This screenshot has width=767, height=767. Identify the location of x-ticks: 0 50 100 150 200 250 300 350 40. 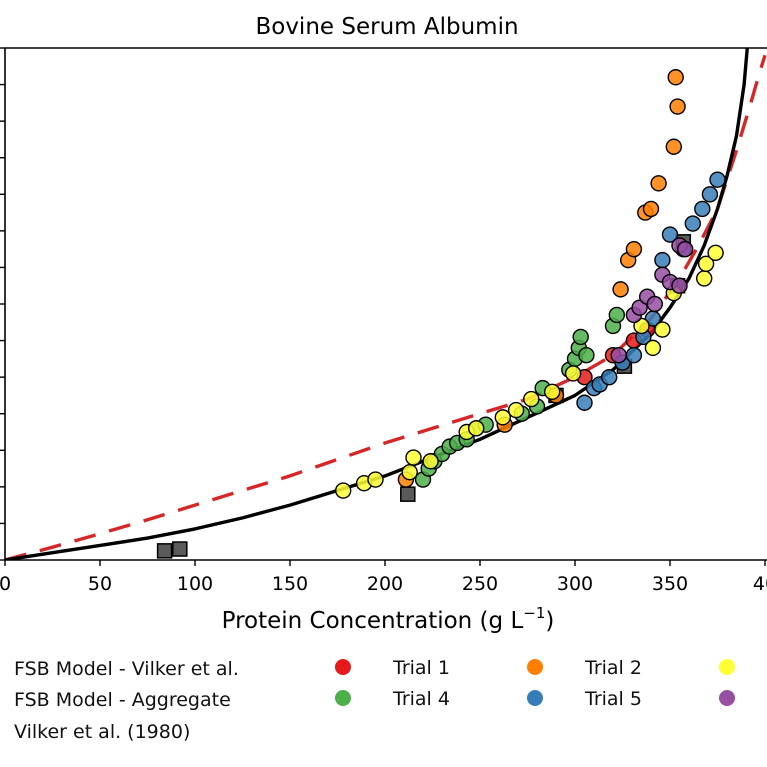
(383, 577).